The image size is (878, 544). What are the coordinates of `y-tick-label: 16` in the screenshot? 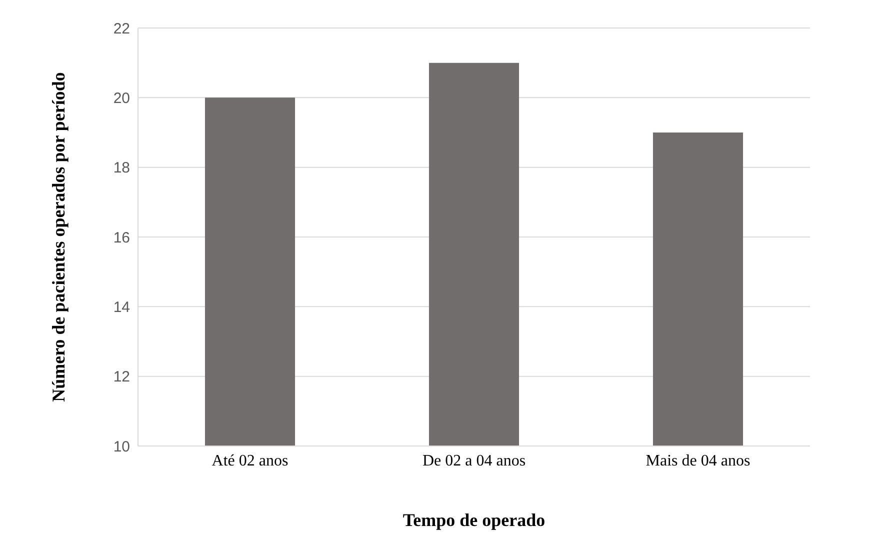 It's located at (121, 237).